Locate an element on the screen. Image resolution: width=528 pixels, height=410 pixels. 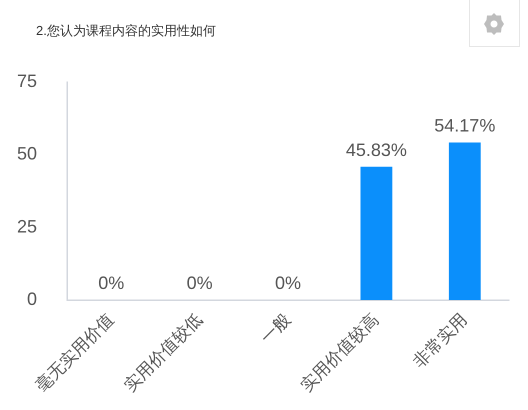
data-label: 45.83% is located at coordinates (376, 150).